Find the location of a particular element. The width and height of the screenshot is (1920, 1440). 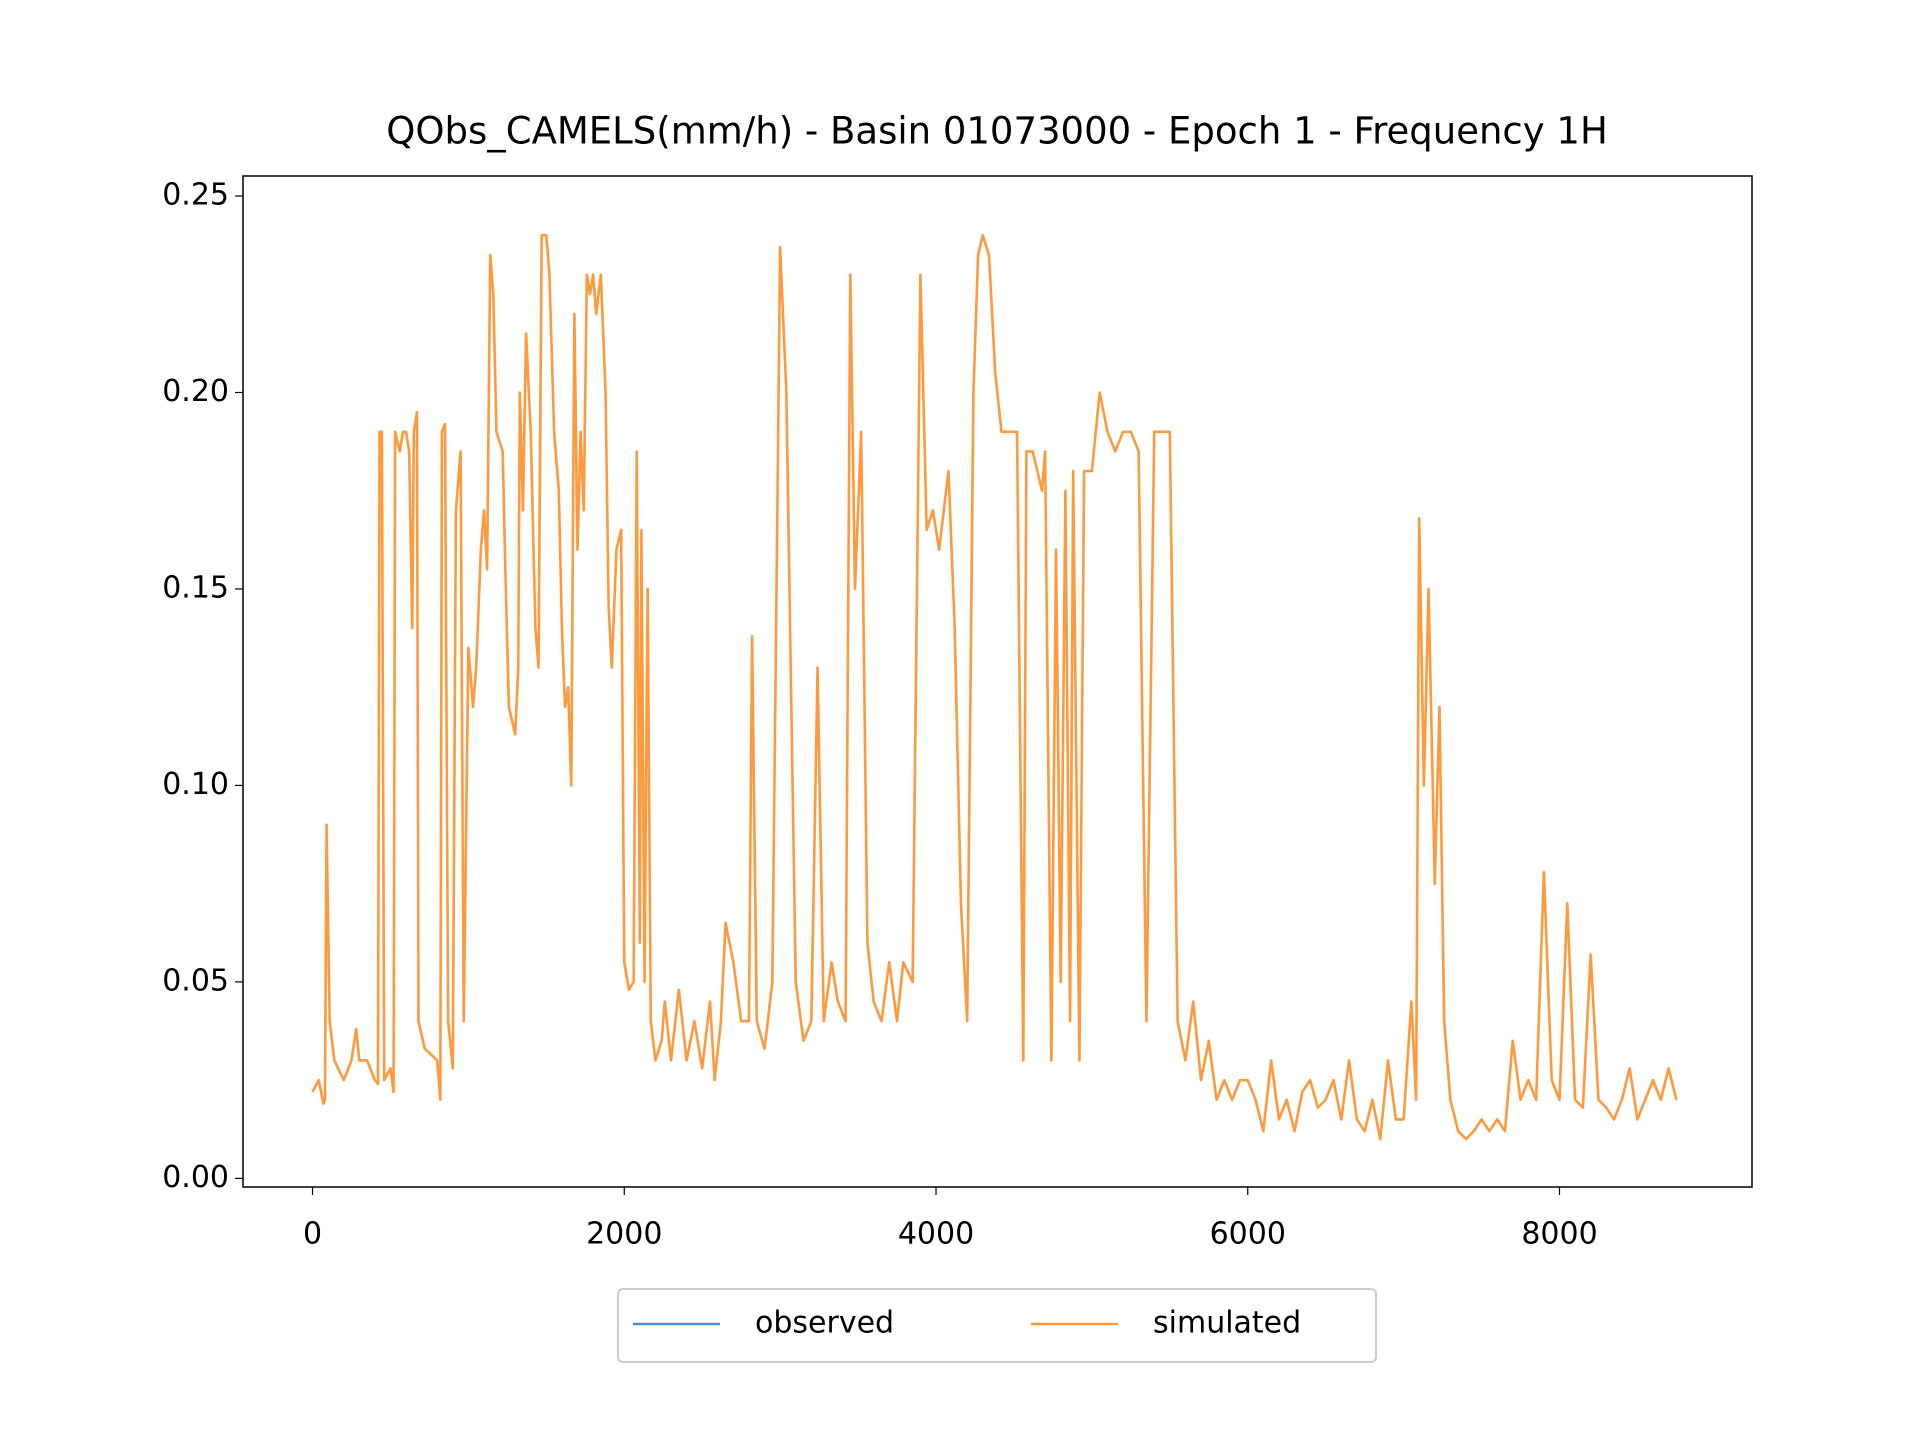

x-tick-label: 2000 is located at coordinates (624, 1234).